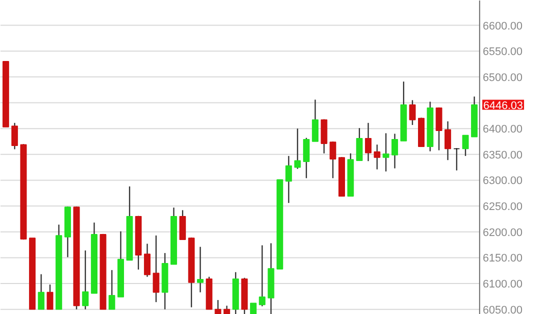 Image resolution: width=543 pixels, height=314 pixels. What do you see at coordinates (502, 26) in the screenshot?
I see `y-tick-label: 6600.00` at bounding box center [502, 26].